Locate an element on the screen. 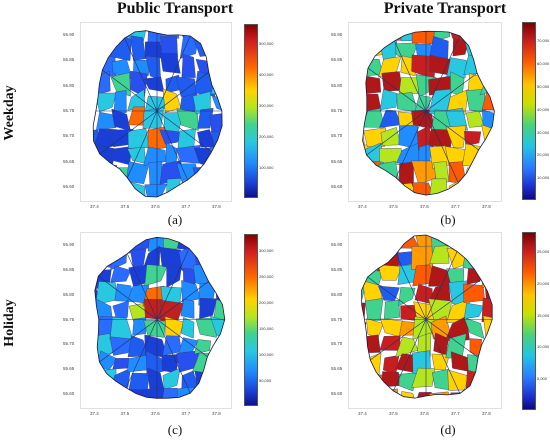 The height and width of the screenshot is (440, 550). panel-label-c: (c) is located at coordinates (175, 429).